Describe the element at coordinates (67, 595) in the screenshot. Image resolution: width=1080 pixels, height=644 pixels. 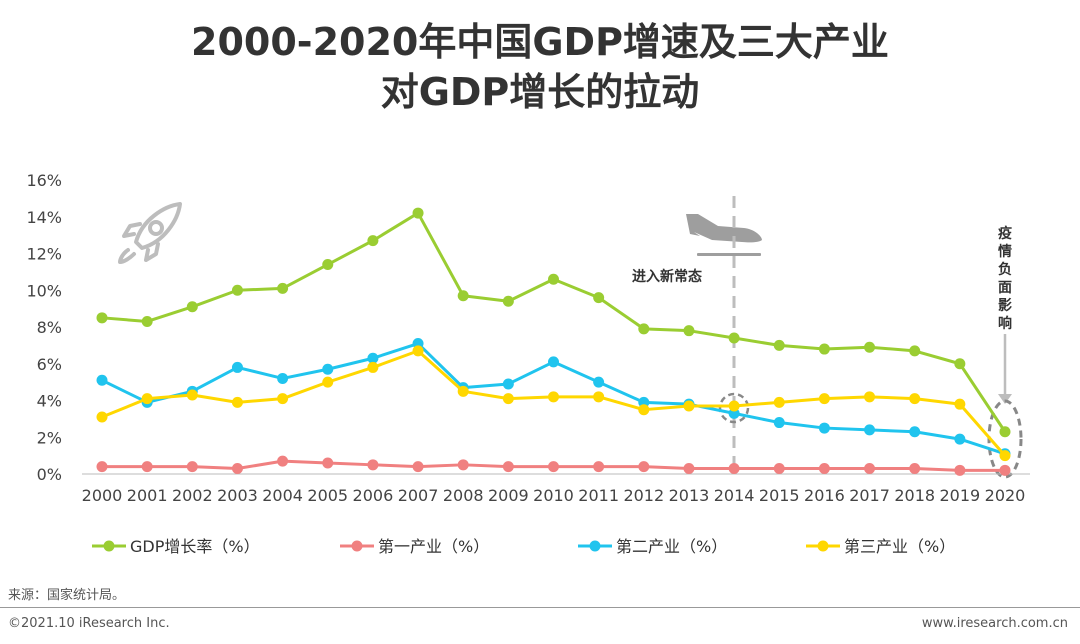
I see `source-note: 来源：国家统计局。` at that location.